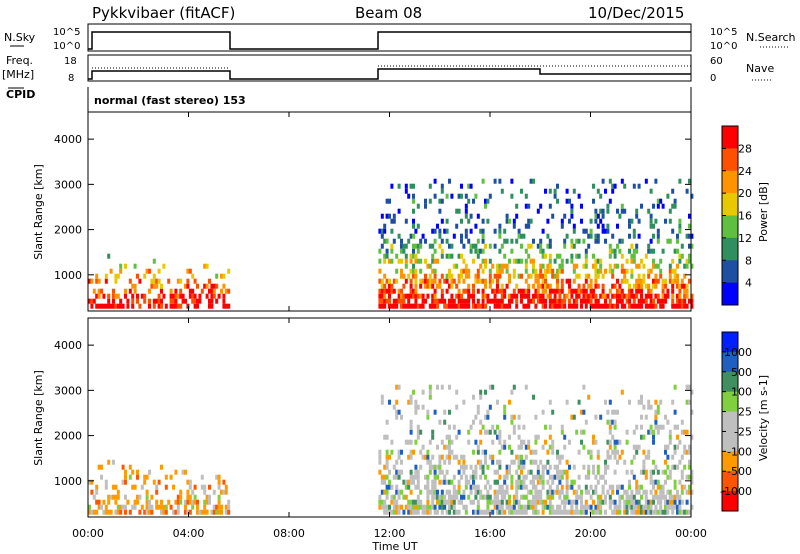 This screenshot has height=554, width=800. What do you see at coordinates (730, 421) in the screenshot?
I see `colorbar-segment` at bounding box center [730, 421].